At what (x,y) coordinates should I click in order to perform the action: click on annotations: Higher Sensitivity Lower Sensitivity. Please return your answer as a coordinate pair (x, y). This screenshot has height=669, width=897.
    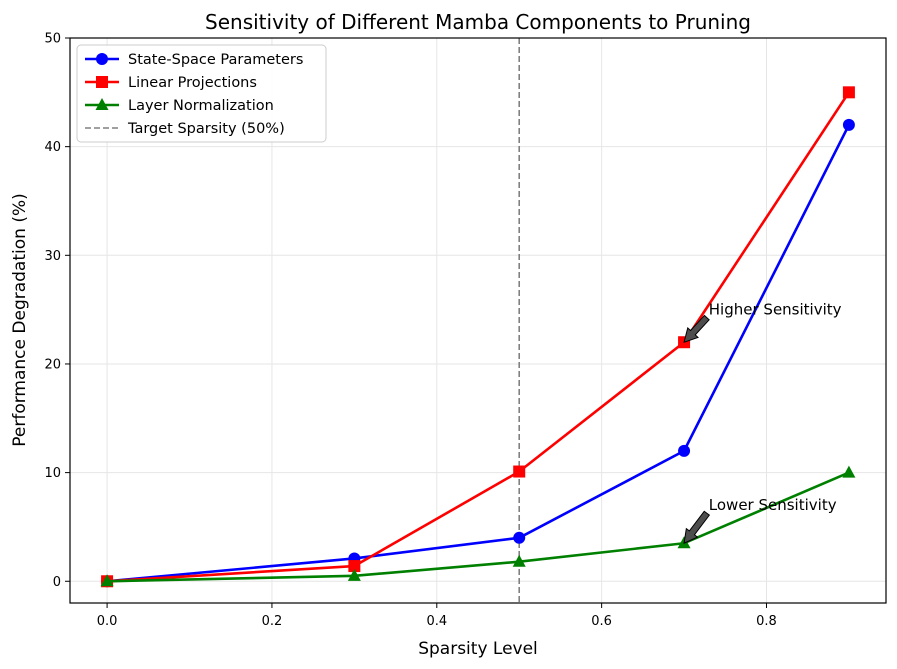
    Looking at the image, I should click on (762, 423).